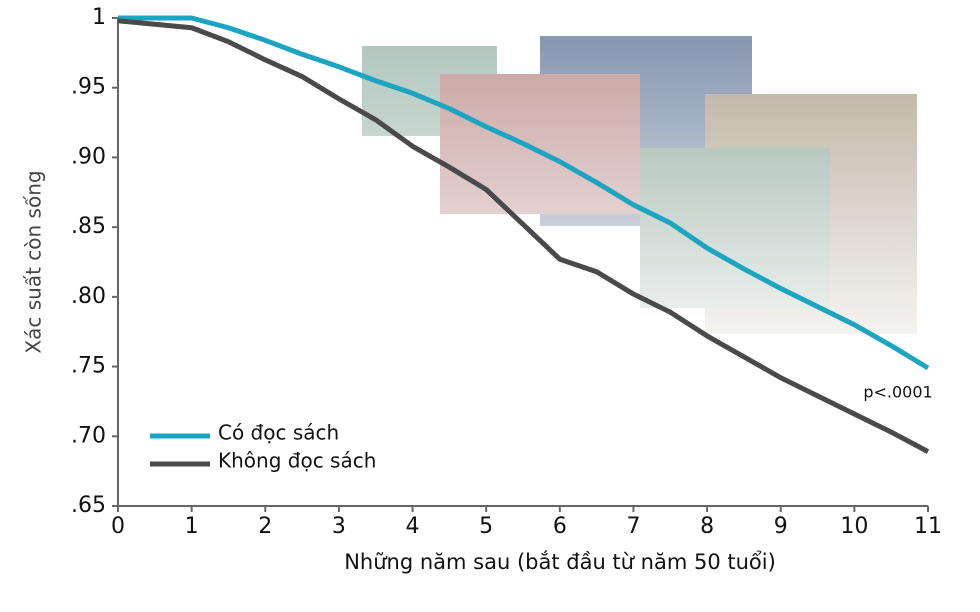  What do you see at coordinates (560, 562) in the screenshot?
I see `x-axis-label: Những năm sau (bắt đầu từ năm 50 tuổi)` at bounding box center [560, 562].